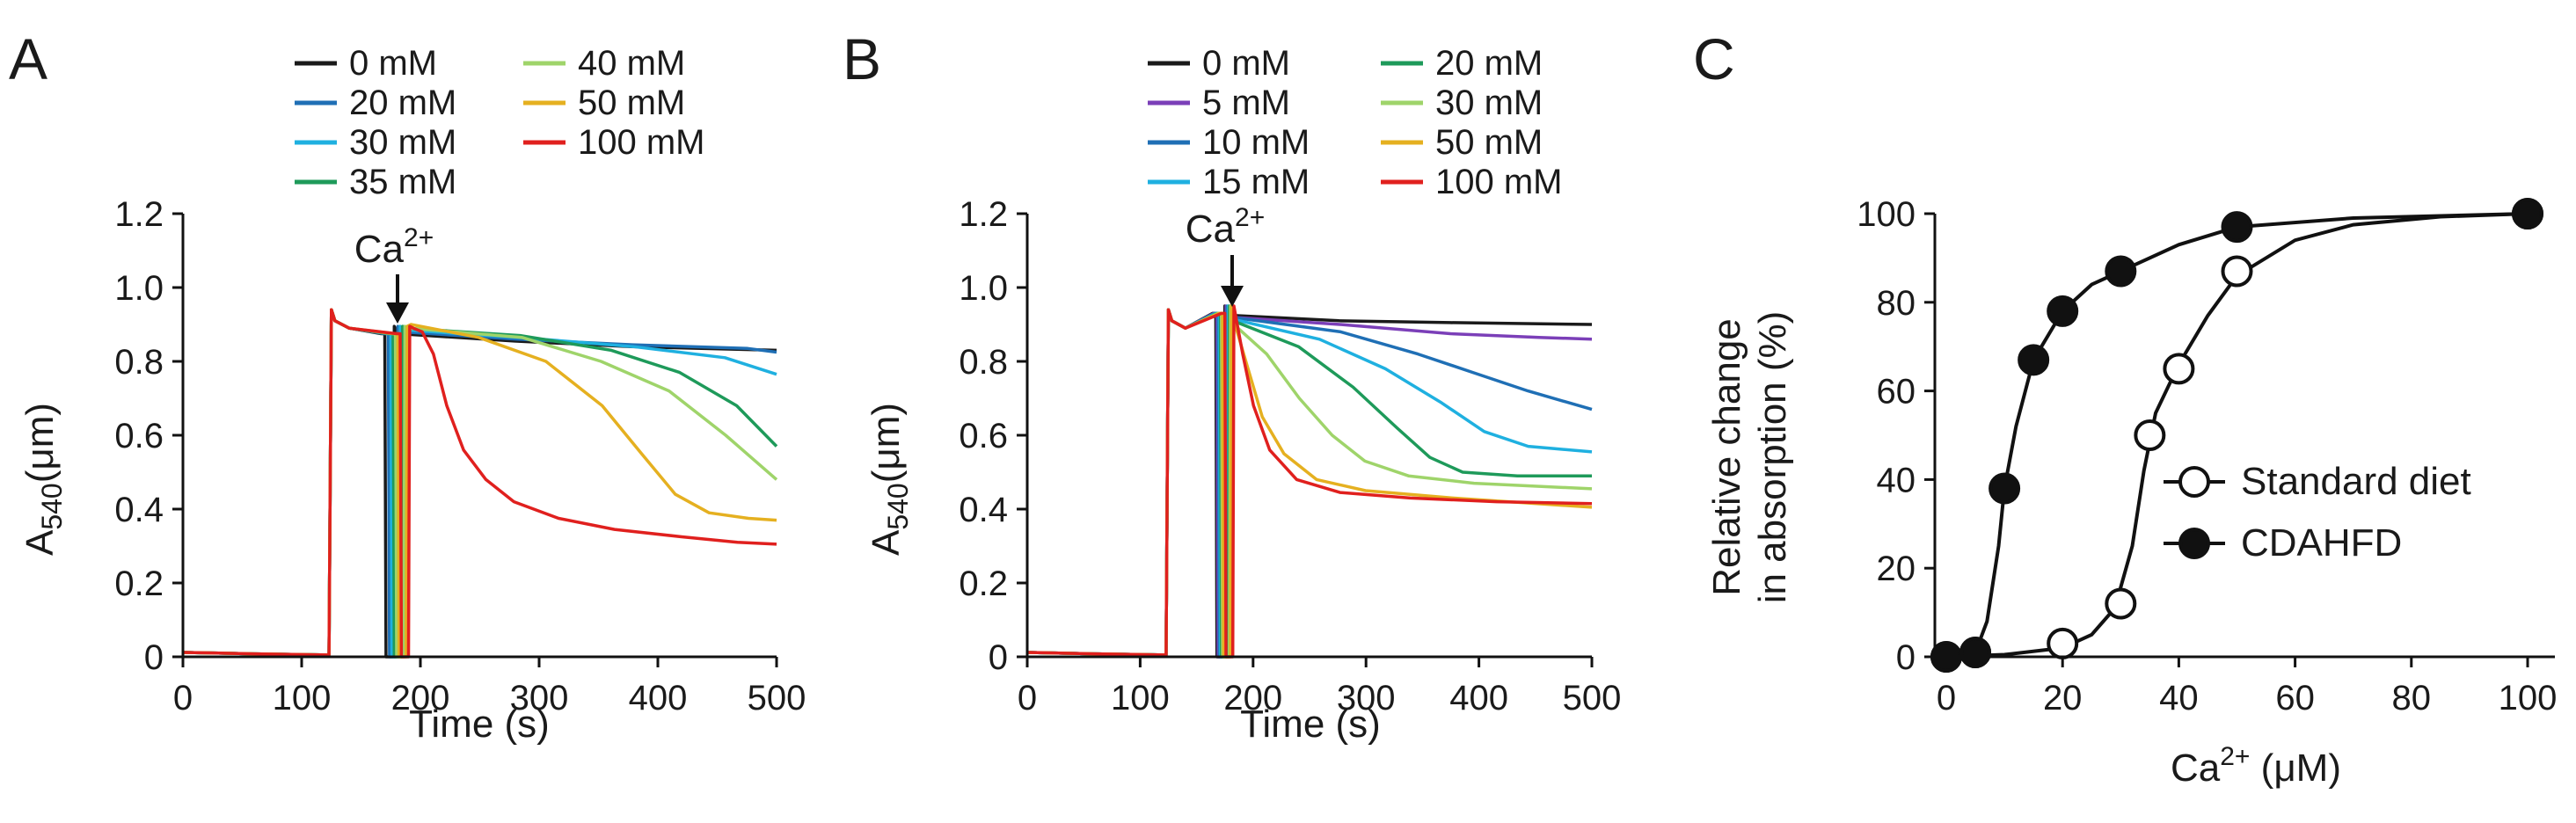 The image size is (2576, 823). I want to click on panelB-trace-50-mm, so click(1309, 481).